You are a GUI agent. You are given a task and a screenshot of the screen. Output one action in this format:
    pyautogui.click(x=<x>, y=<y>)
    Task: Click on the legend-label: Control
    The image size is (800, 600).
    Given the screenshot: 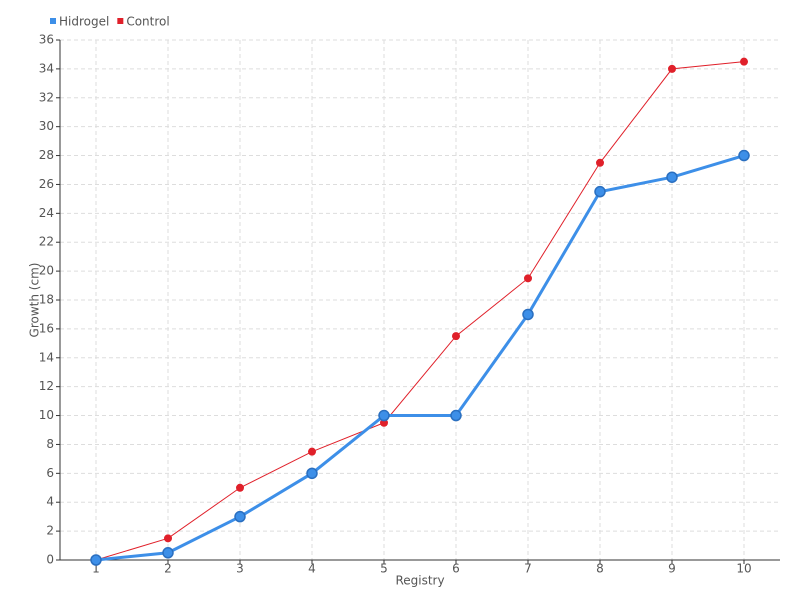 What is the action you would take?
    pyautogui.click(x=147, y=22)
    